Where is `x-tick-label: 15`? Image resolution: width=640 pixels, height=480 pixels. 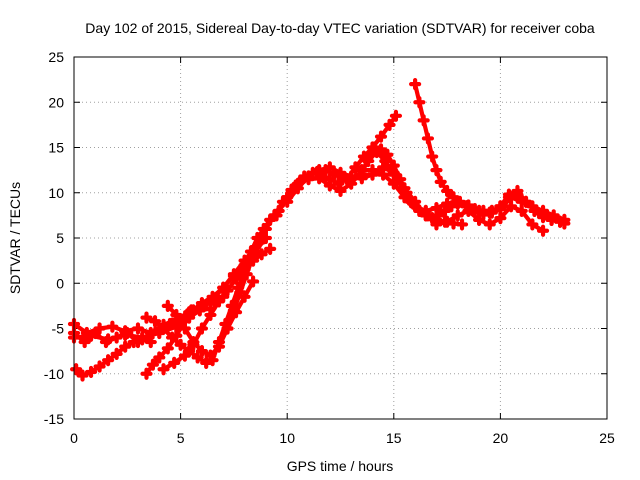 x-tick-label: 15 is located at coordinates (394, 438).